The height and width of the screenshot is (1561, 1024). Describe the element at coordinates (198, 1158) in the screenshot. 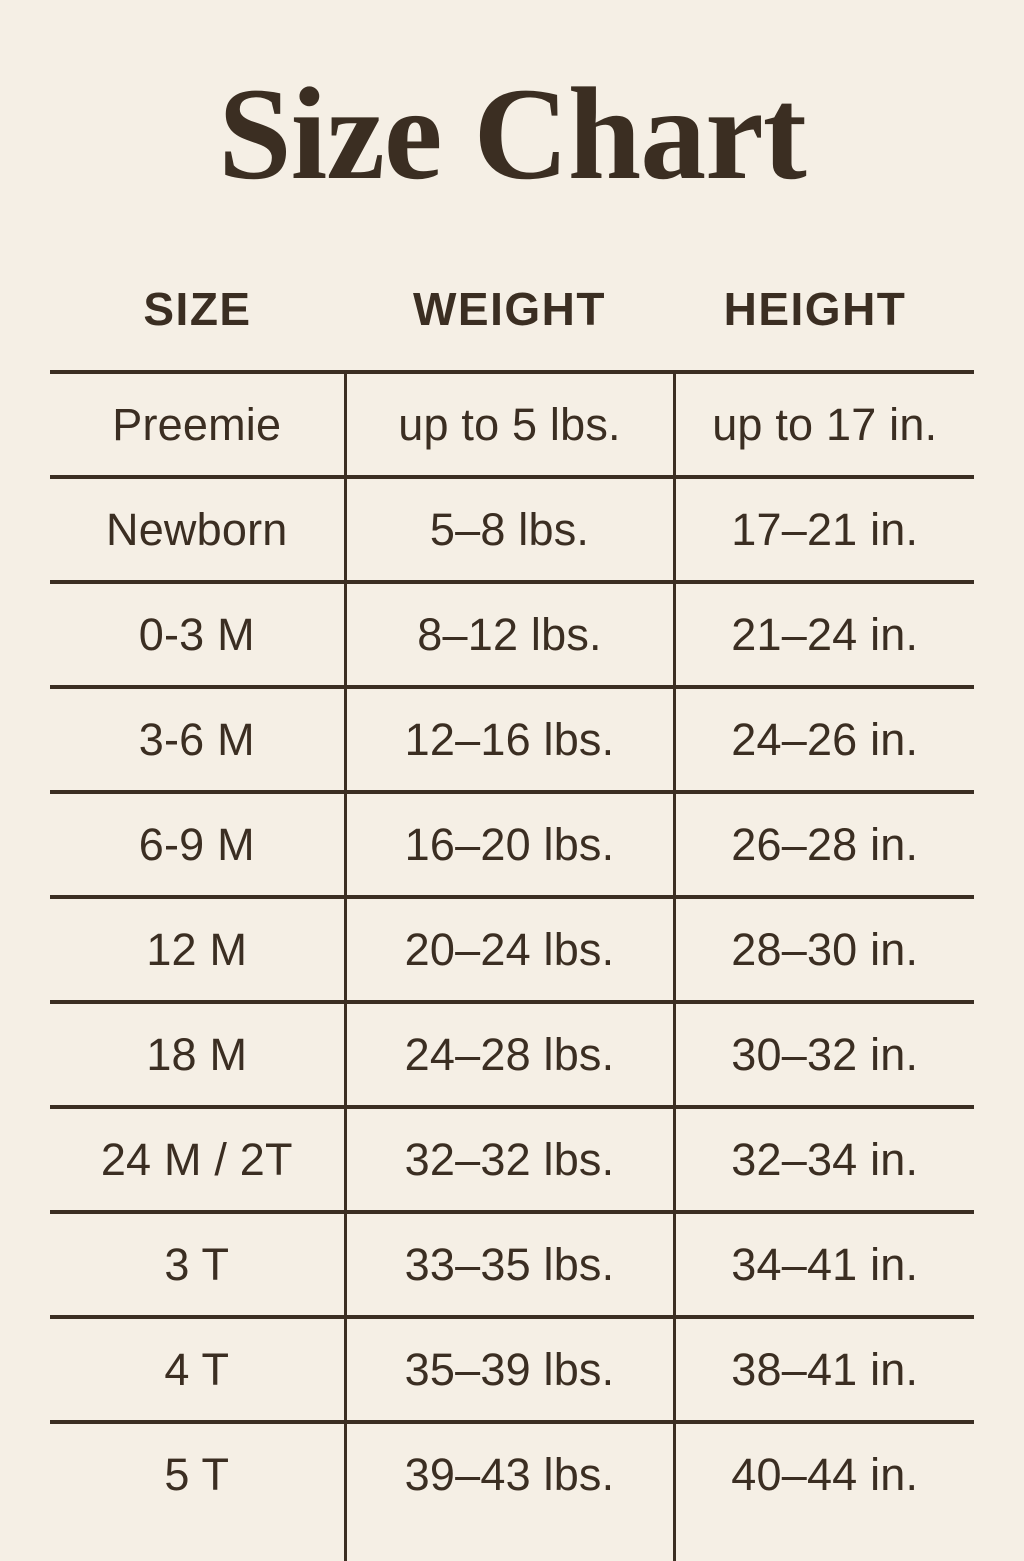

I see `cell-size: 24 M / 2T` at that location.